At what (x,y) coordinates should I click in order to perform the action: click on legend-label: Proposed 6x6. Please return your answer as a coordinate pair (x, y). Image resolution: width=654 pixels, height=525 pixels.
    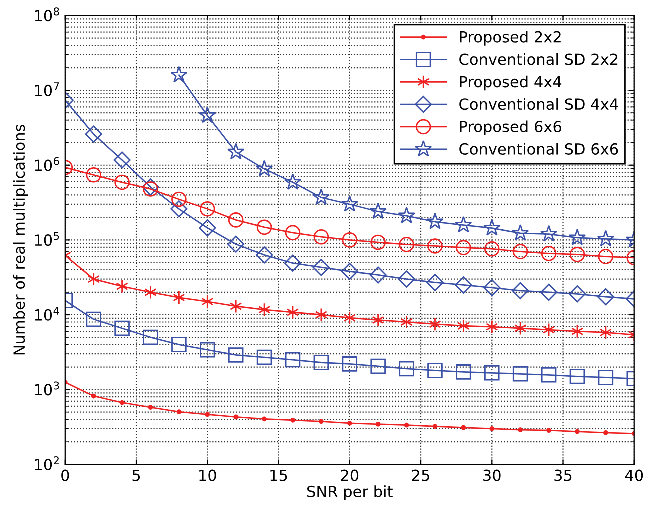
    Looking at the image, I should click on (511, 128).